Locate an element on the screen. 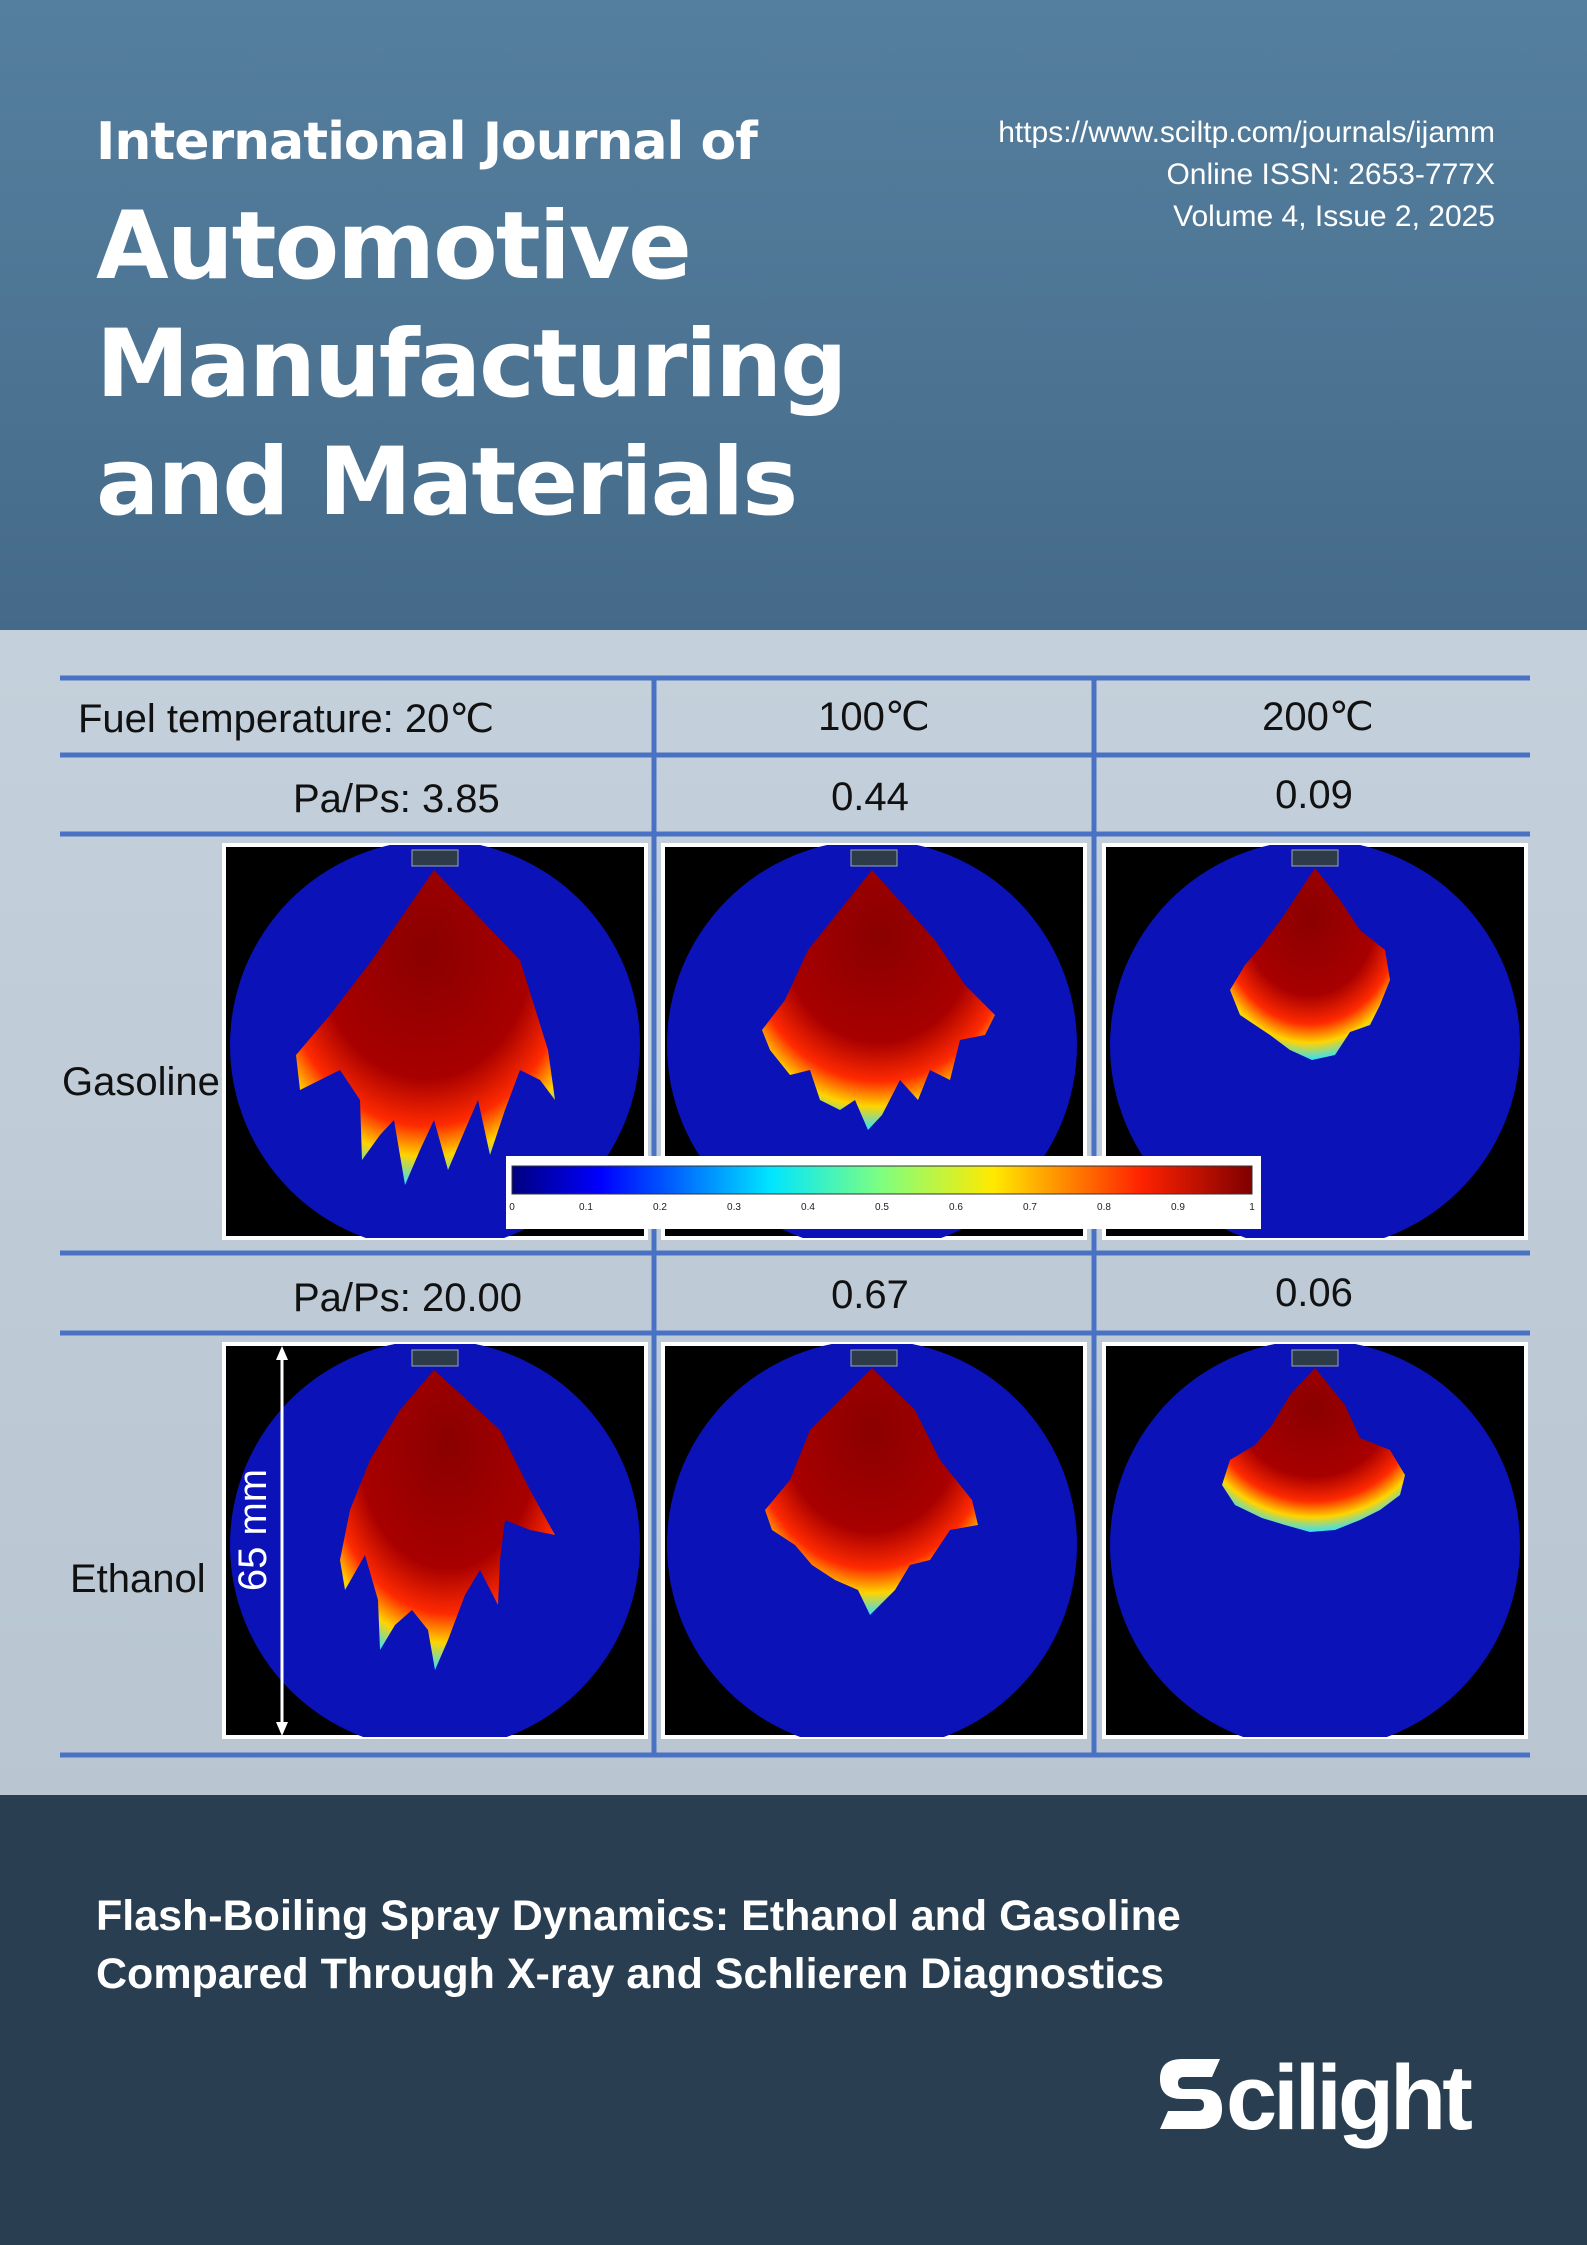  journal-name-line-1: Automotive is located at coordinates (394, 246).